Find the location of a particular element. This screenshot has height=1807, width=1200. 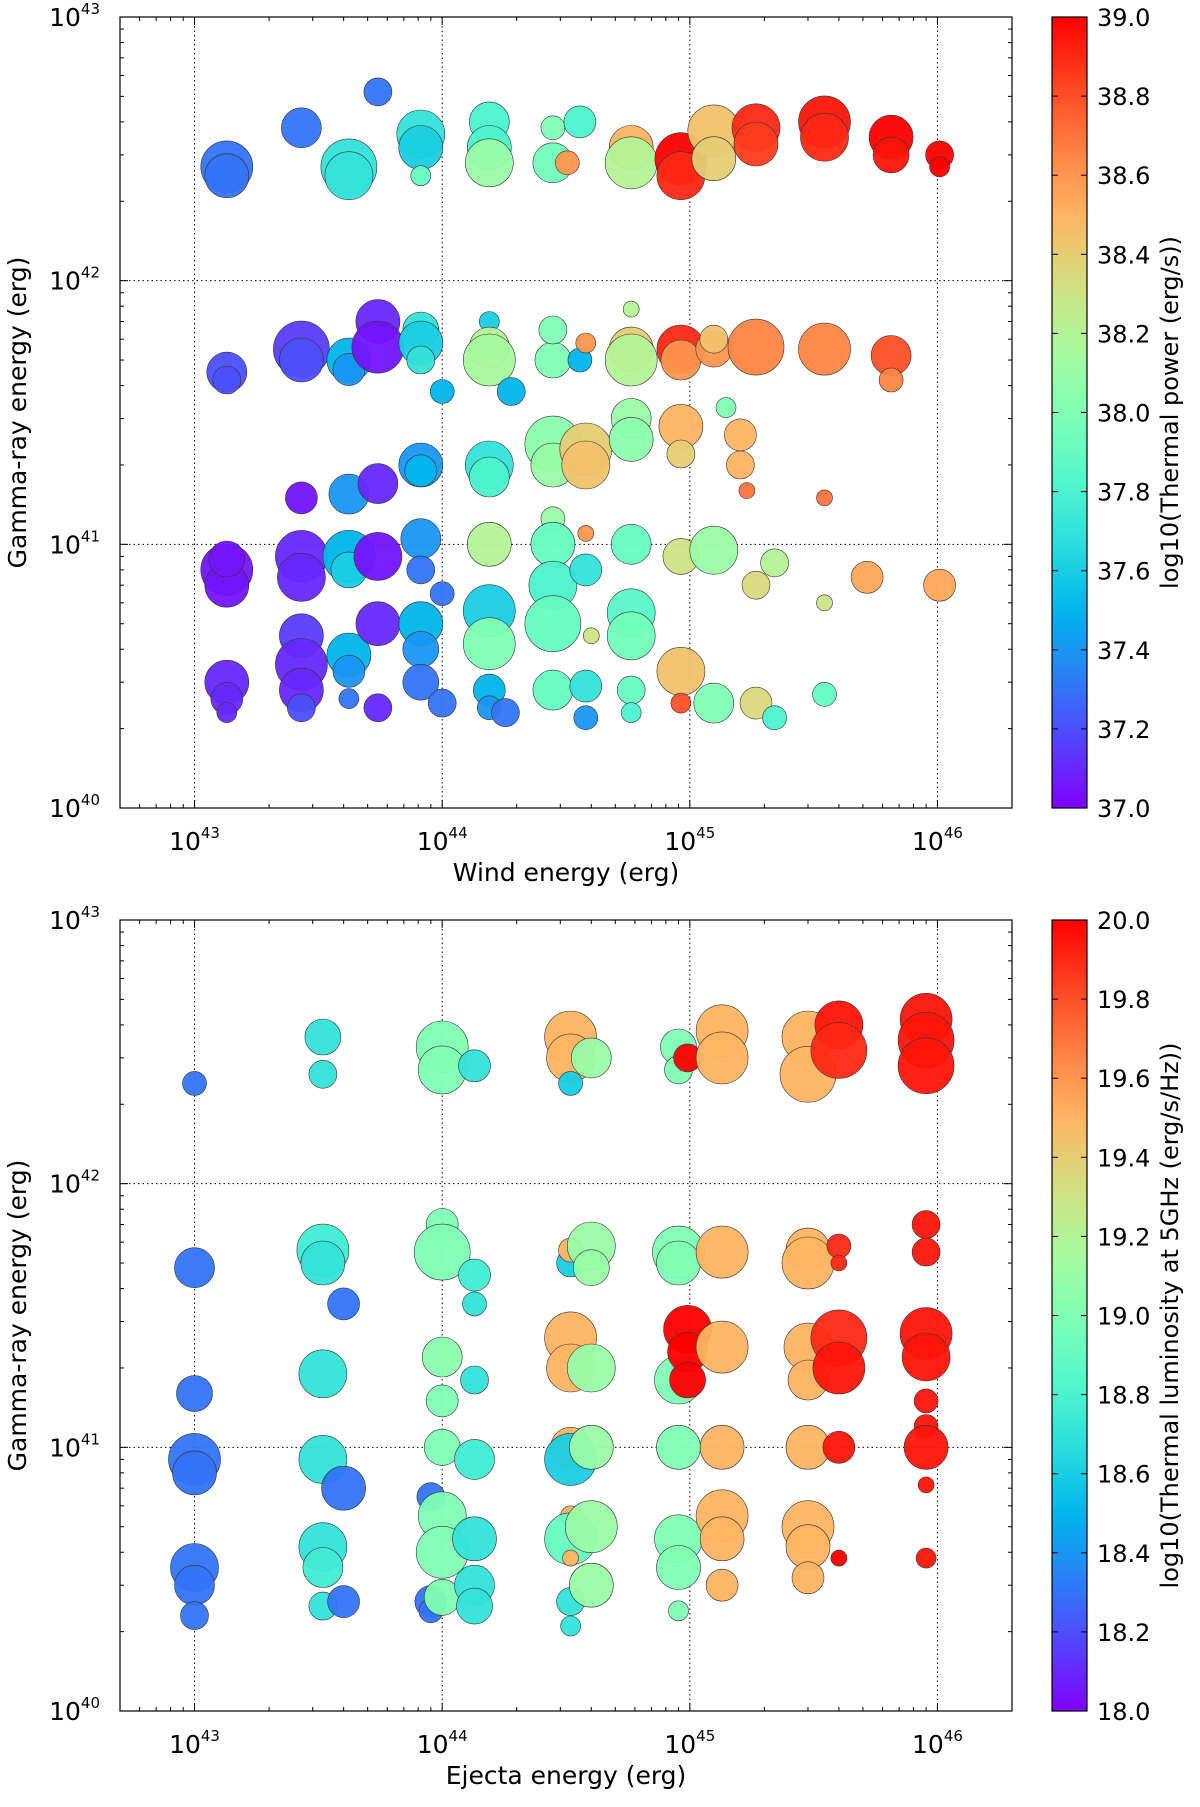

y-tick-label: 1043 is located at coordinates (74, 16).